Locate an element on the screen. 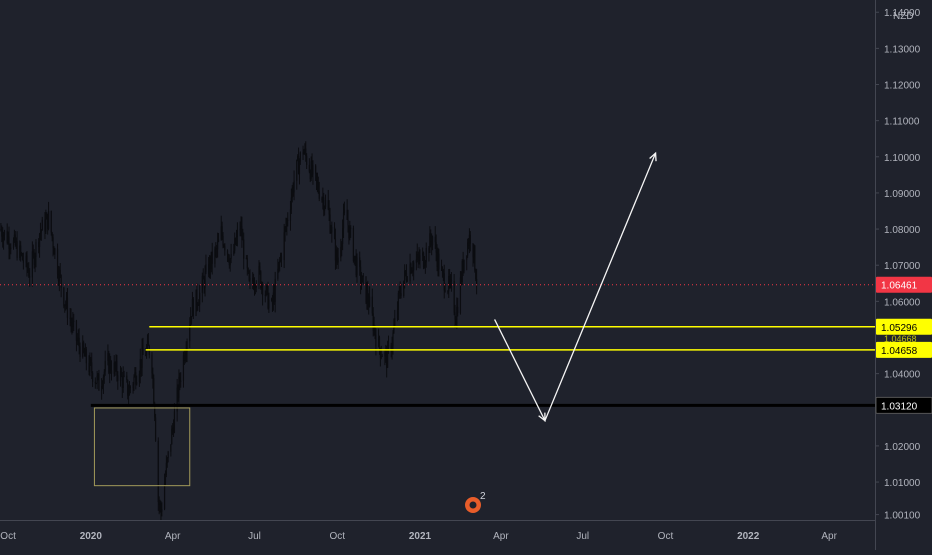 Image resolution: width=932 pixels, height=555 pixels. event-badge: 2 is located at coordinates (475, 502).